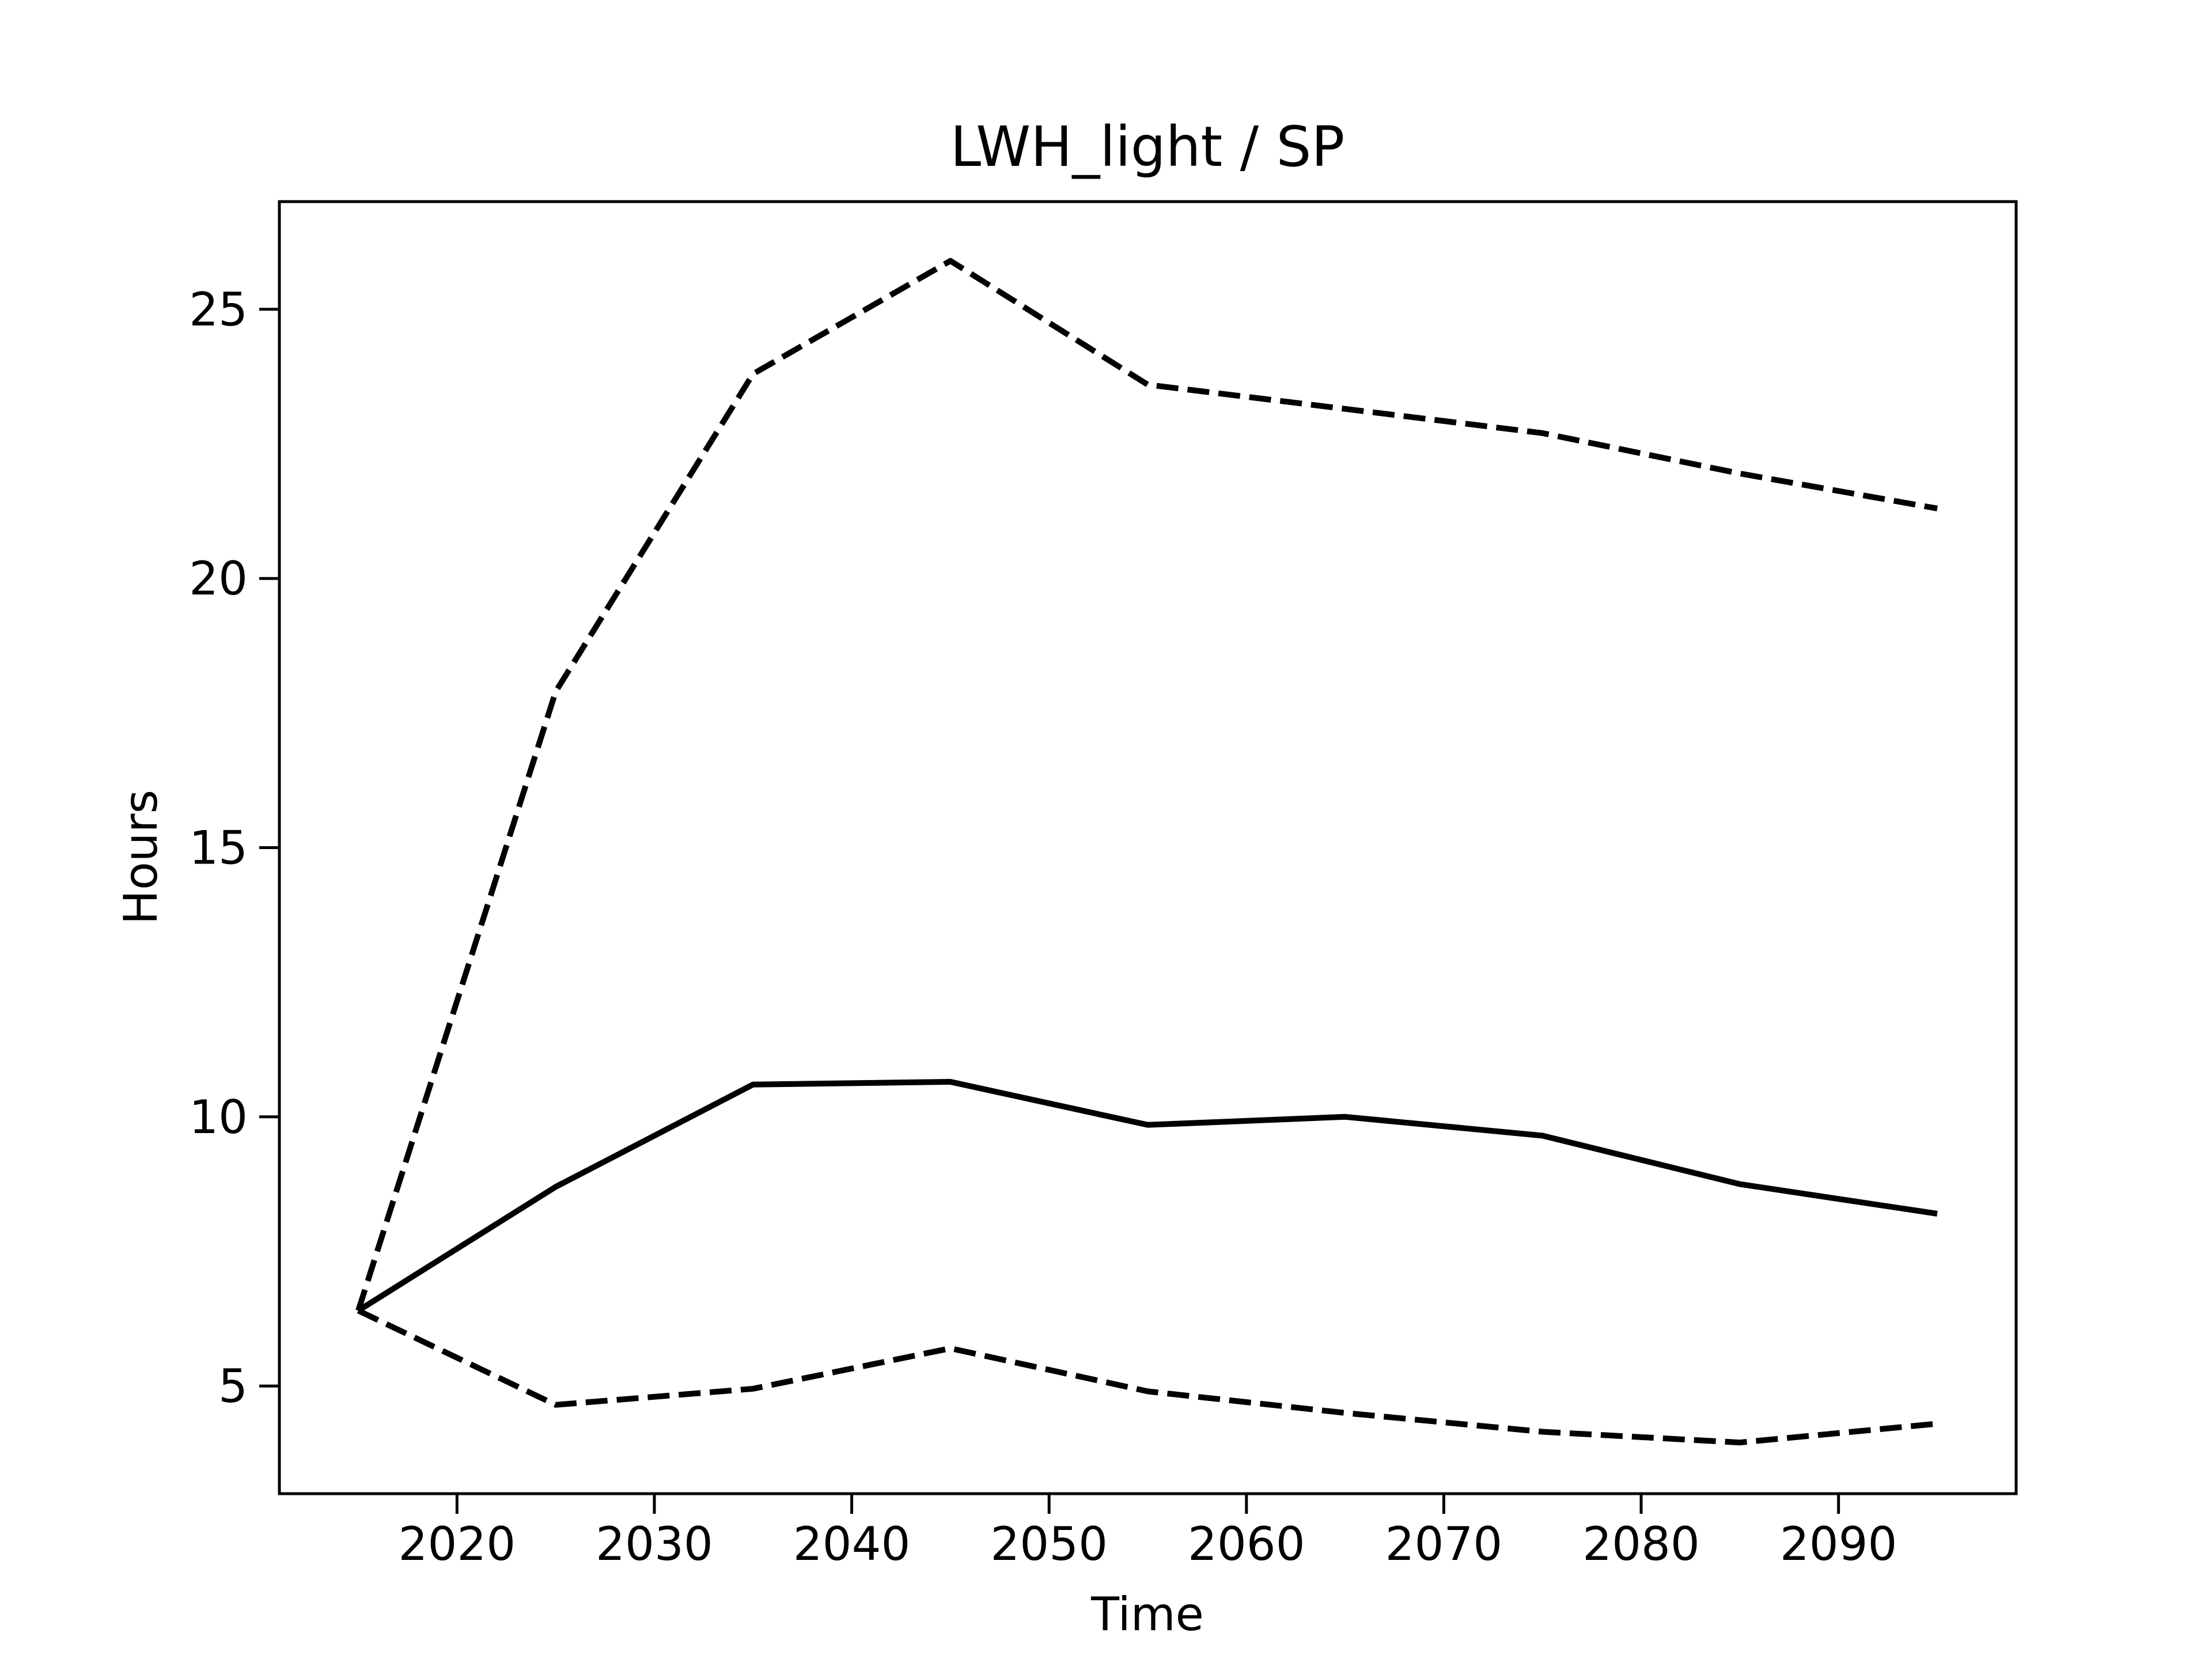 The height and width of the screenshot is (1659, 2212). I want to click on x-tick-label: 2030, so click(654, 1544).